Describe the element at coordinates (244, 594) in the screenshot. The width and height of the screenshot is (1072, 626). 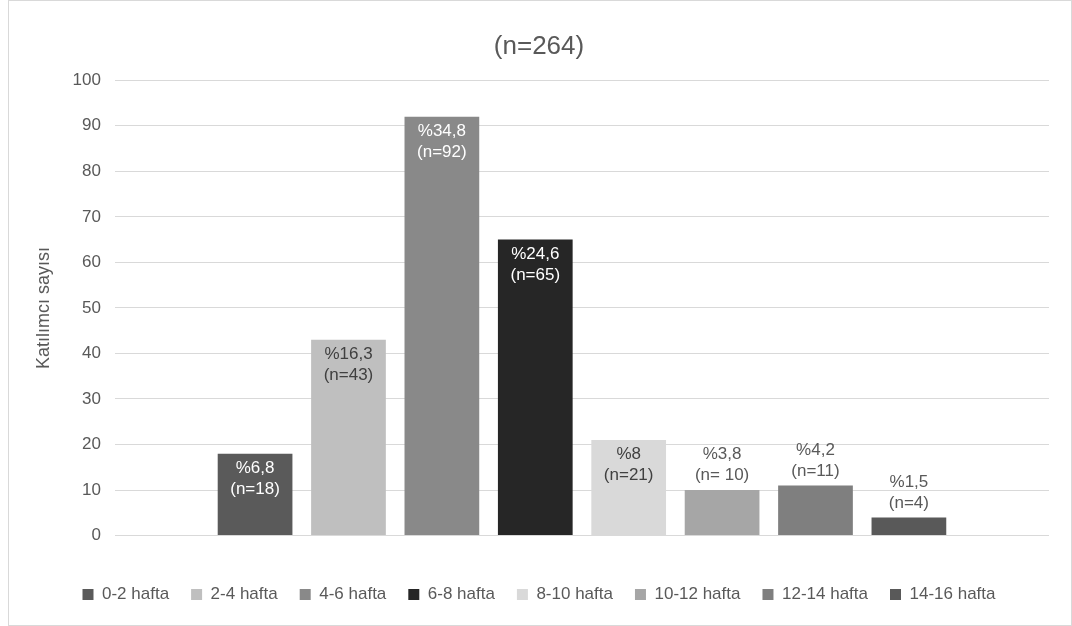
I see `legend-label: 2-4 hafta` at that location.